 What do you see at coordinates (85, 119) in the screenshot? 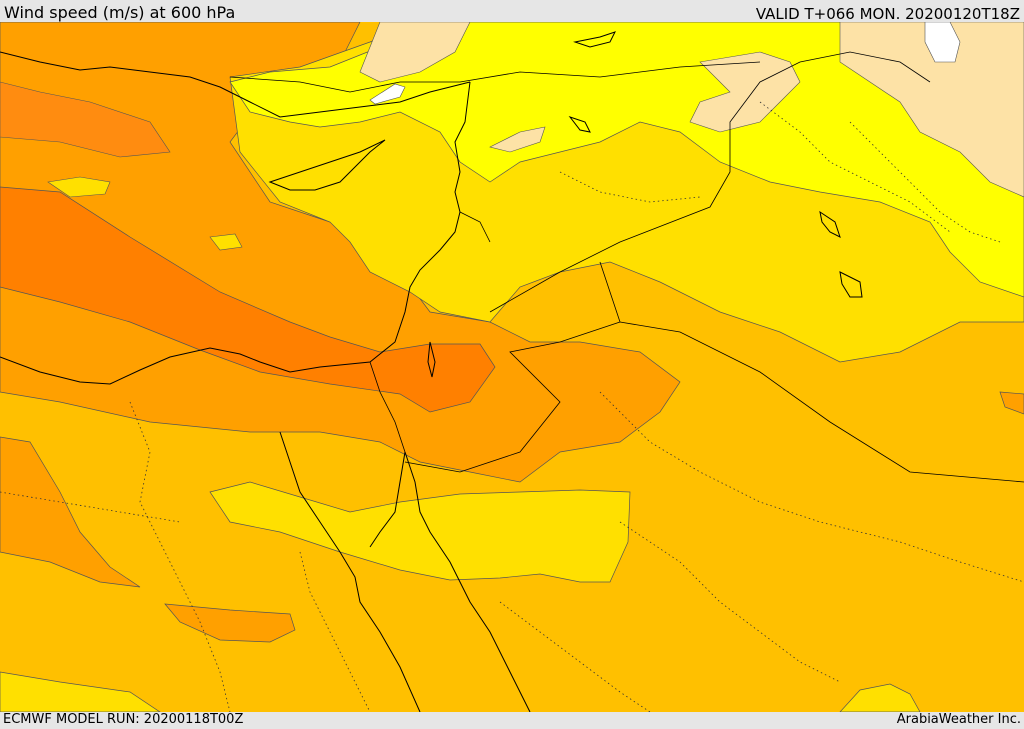
I see `field-orange-nw` at bounding box center [85, 119].